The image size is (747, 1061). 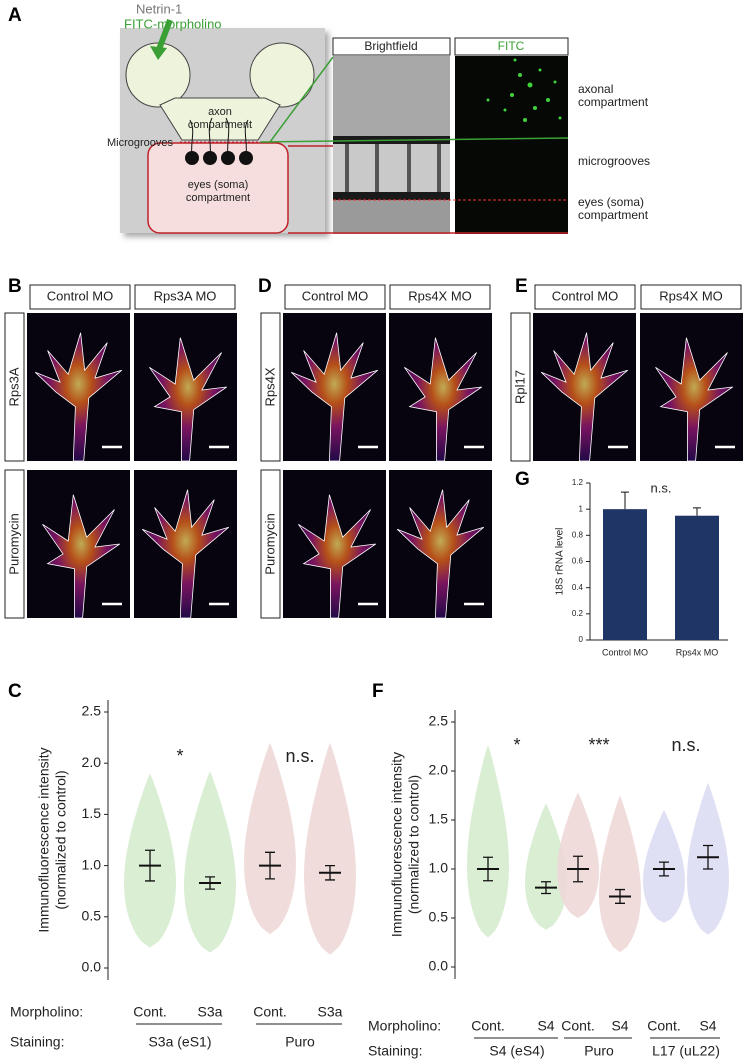 I want to click on fitc-image, so click(x=511, y=145).